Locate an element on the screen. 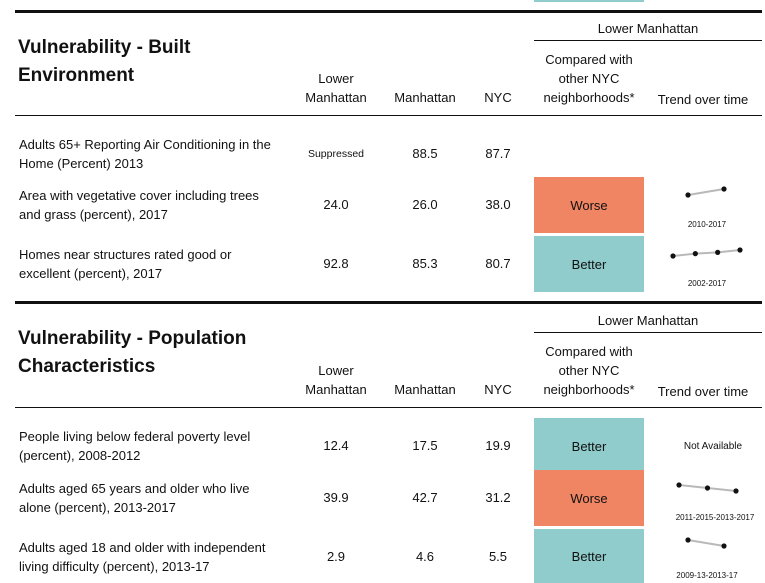 Image resolution: width=765 pixels, height=583 pixels. trend-label: 2010-2017 is located at coordinates (707, 224).